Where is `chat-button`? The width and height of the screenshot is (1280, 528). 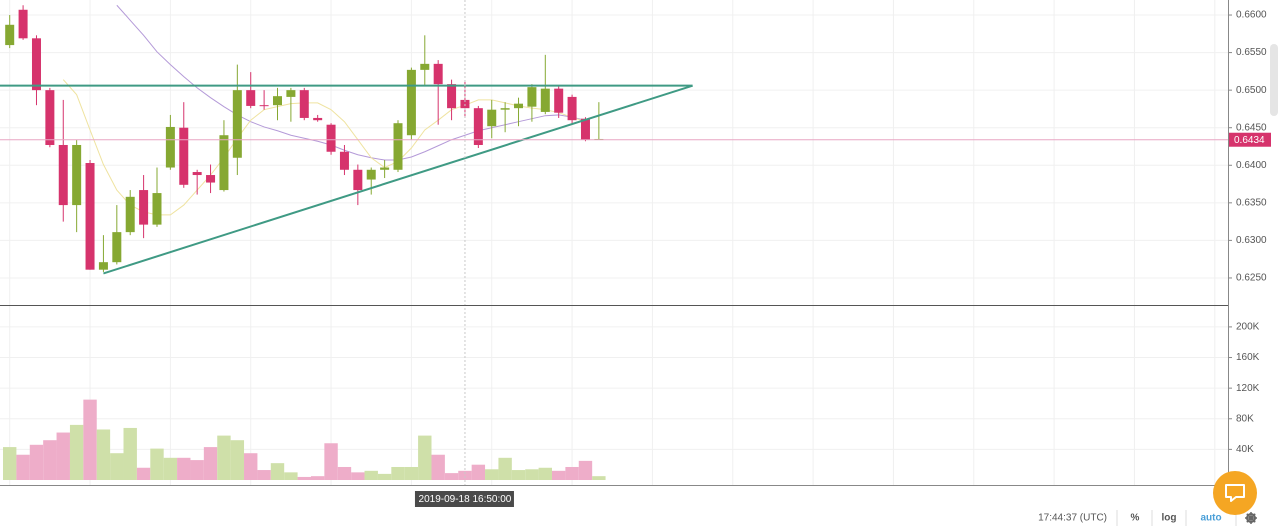 chat-button is located at coordinates (1235, 493).